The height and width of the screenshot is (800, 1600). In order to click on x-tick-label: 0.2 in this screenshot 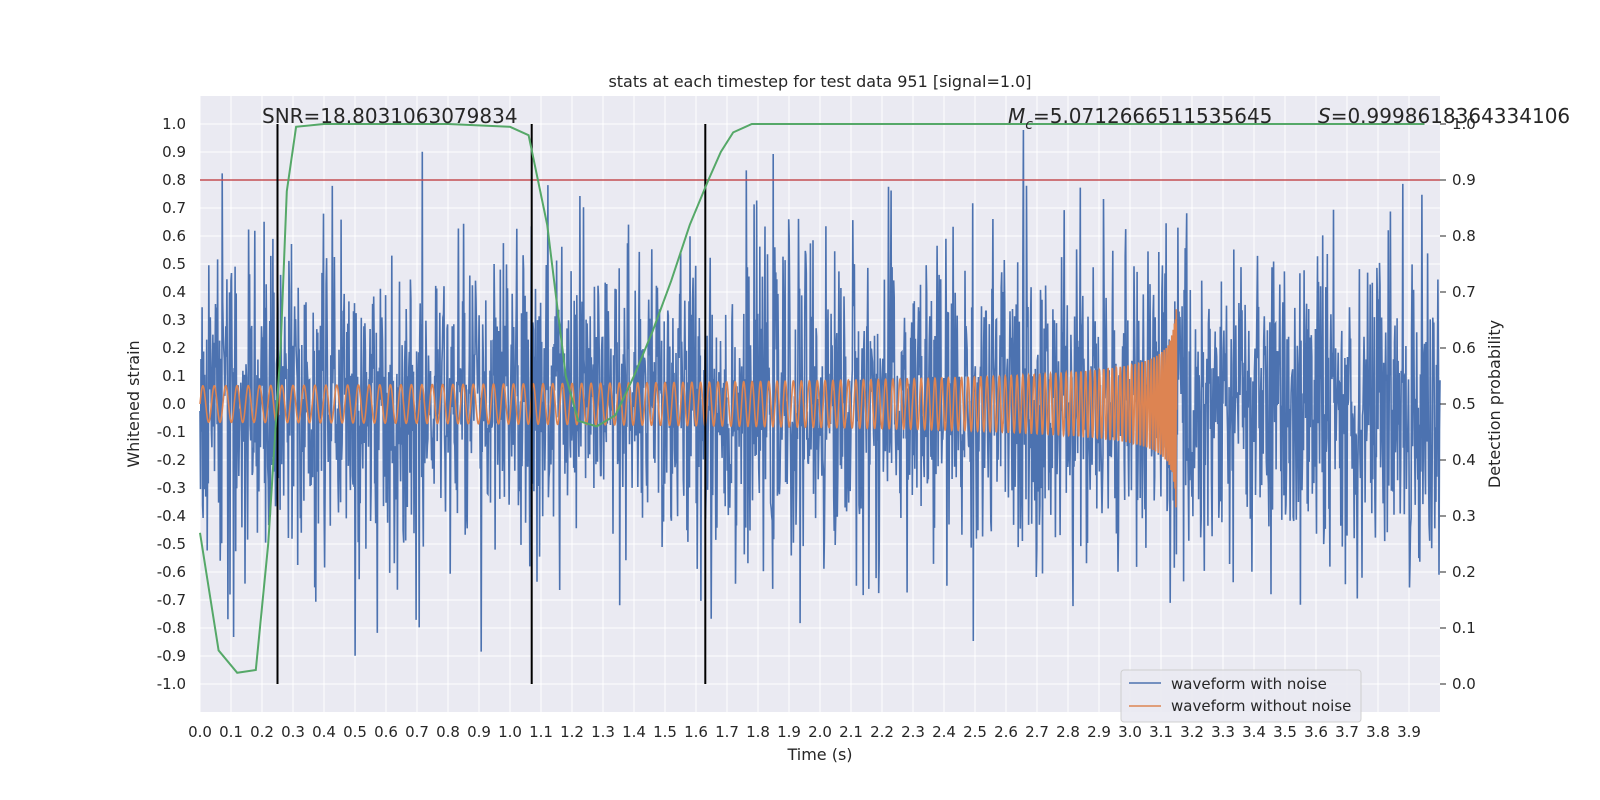, I will do `click(262, 732)`.